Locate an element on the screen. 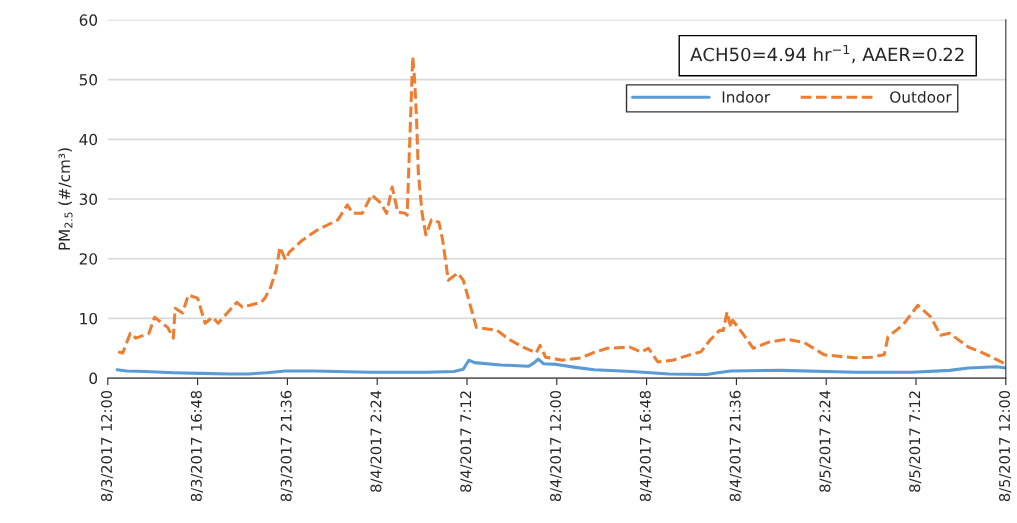 This screenshot has width=1017, height=523. y-tick-label: 40 is located at coordinates (88, 139).